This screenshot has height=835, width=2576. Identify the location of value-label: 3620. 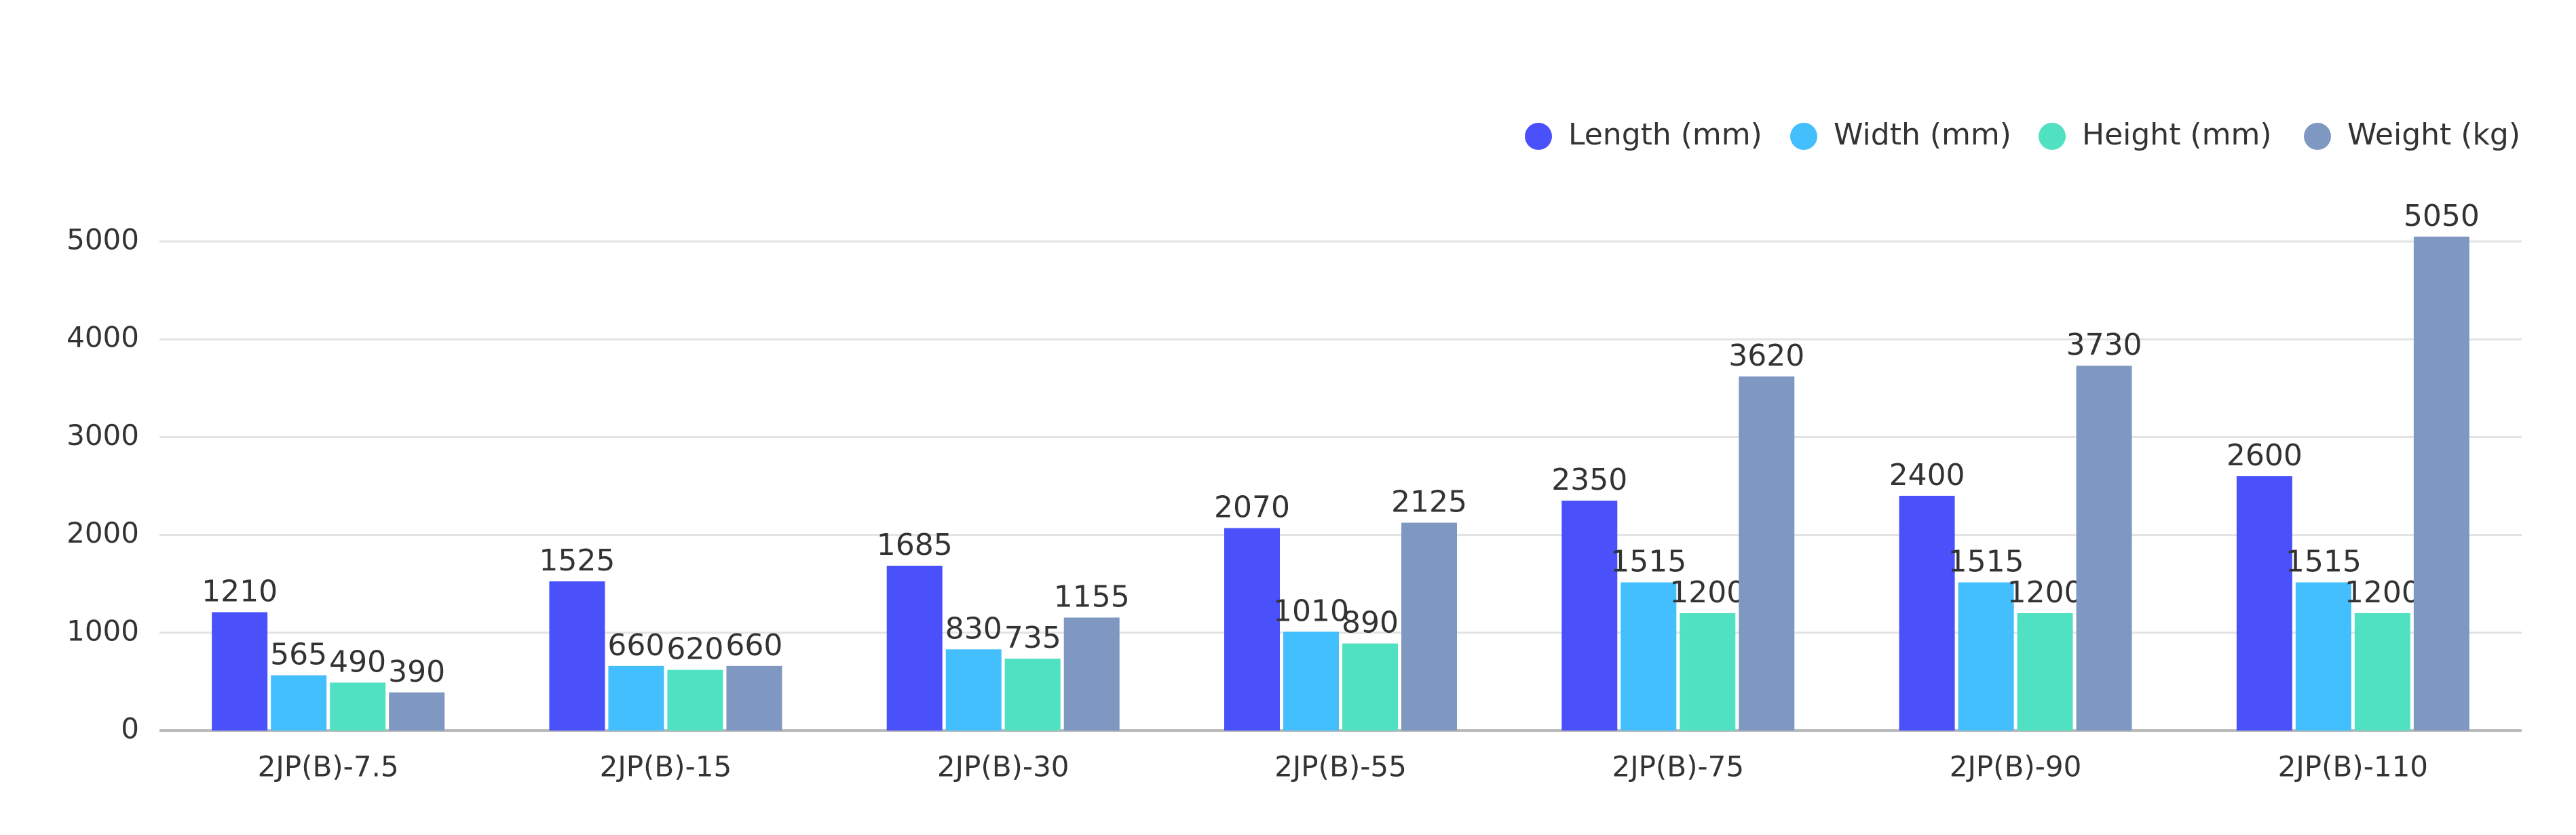
(1766, 355).